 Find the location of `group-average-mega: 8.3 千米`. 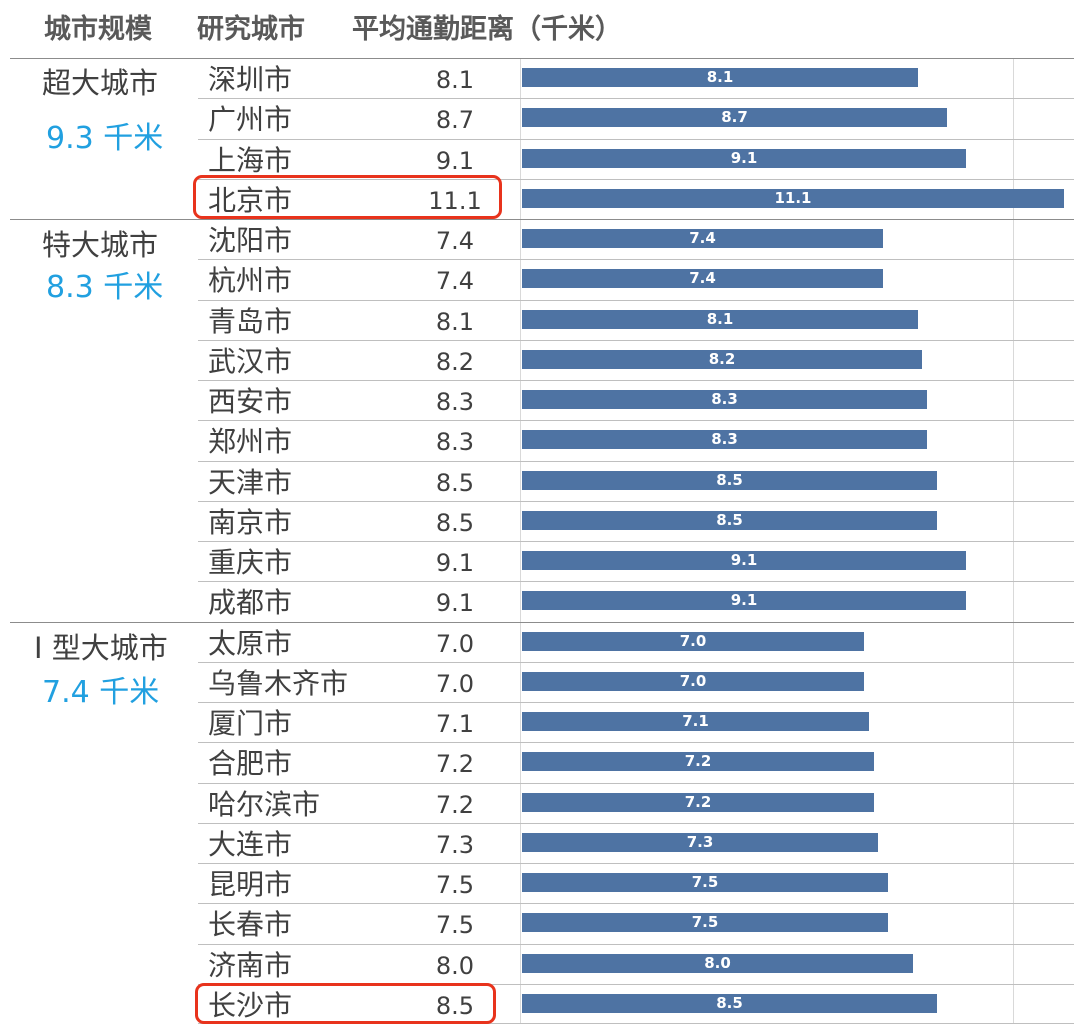

group-average-mega: 8.3 千米 is located at coordinates (105, 287).